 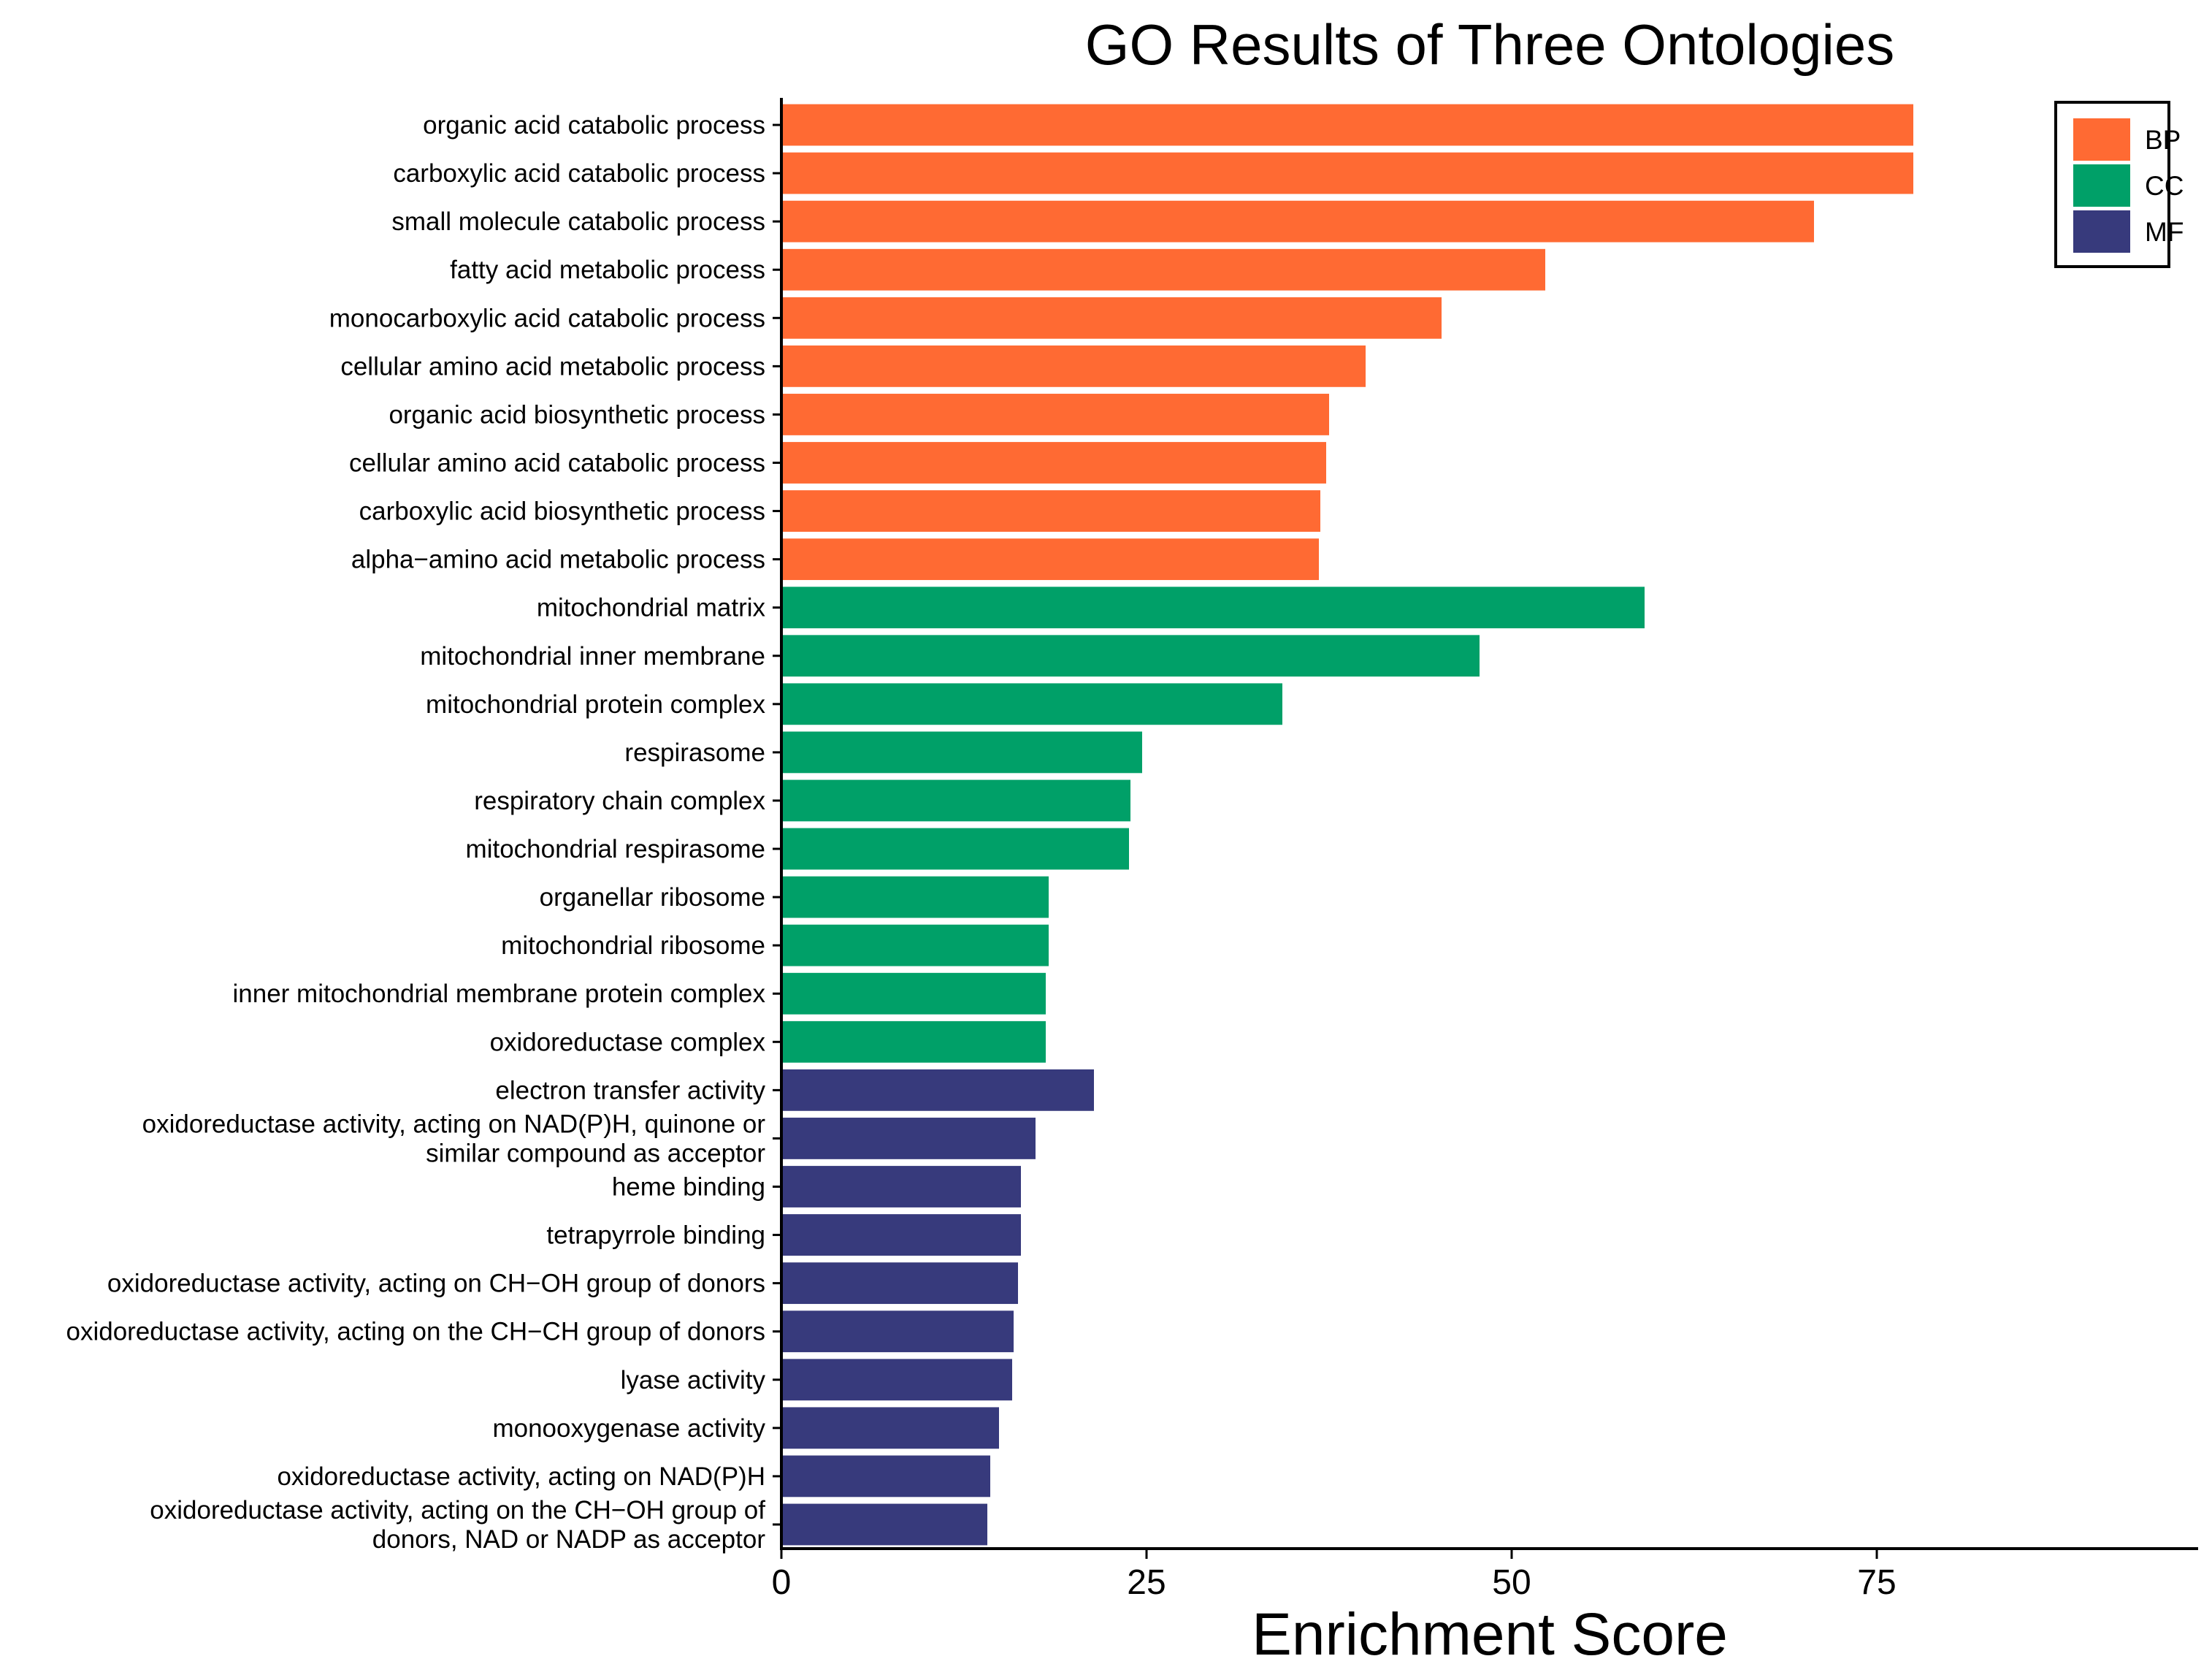 What do you see at coordinates (652, 898) in the screenshot?
I see `category-label-17: organellar ribosome` at bounding box center [652, 898].